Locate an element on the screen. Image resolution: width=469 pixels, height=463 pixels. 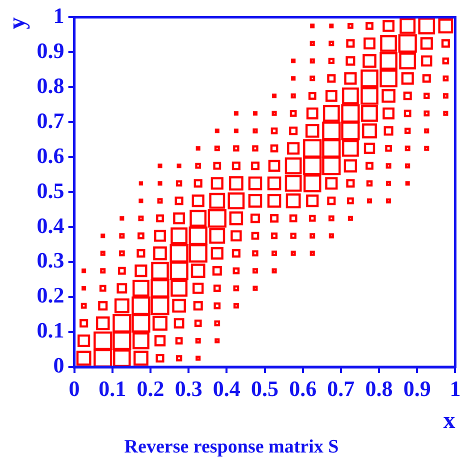
y-tick-label: 1 is located at coordinates (58, 15).